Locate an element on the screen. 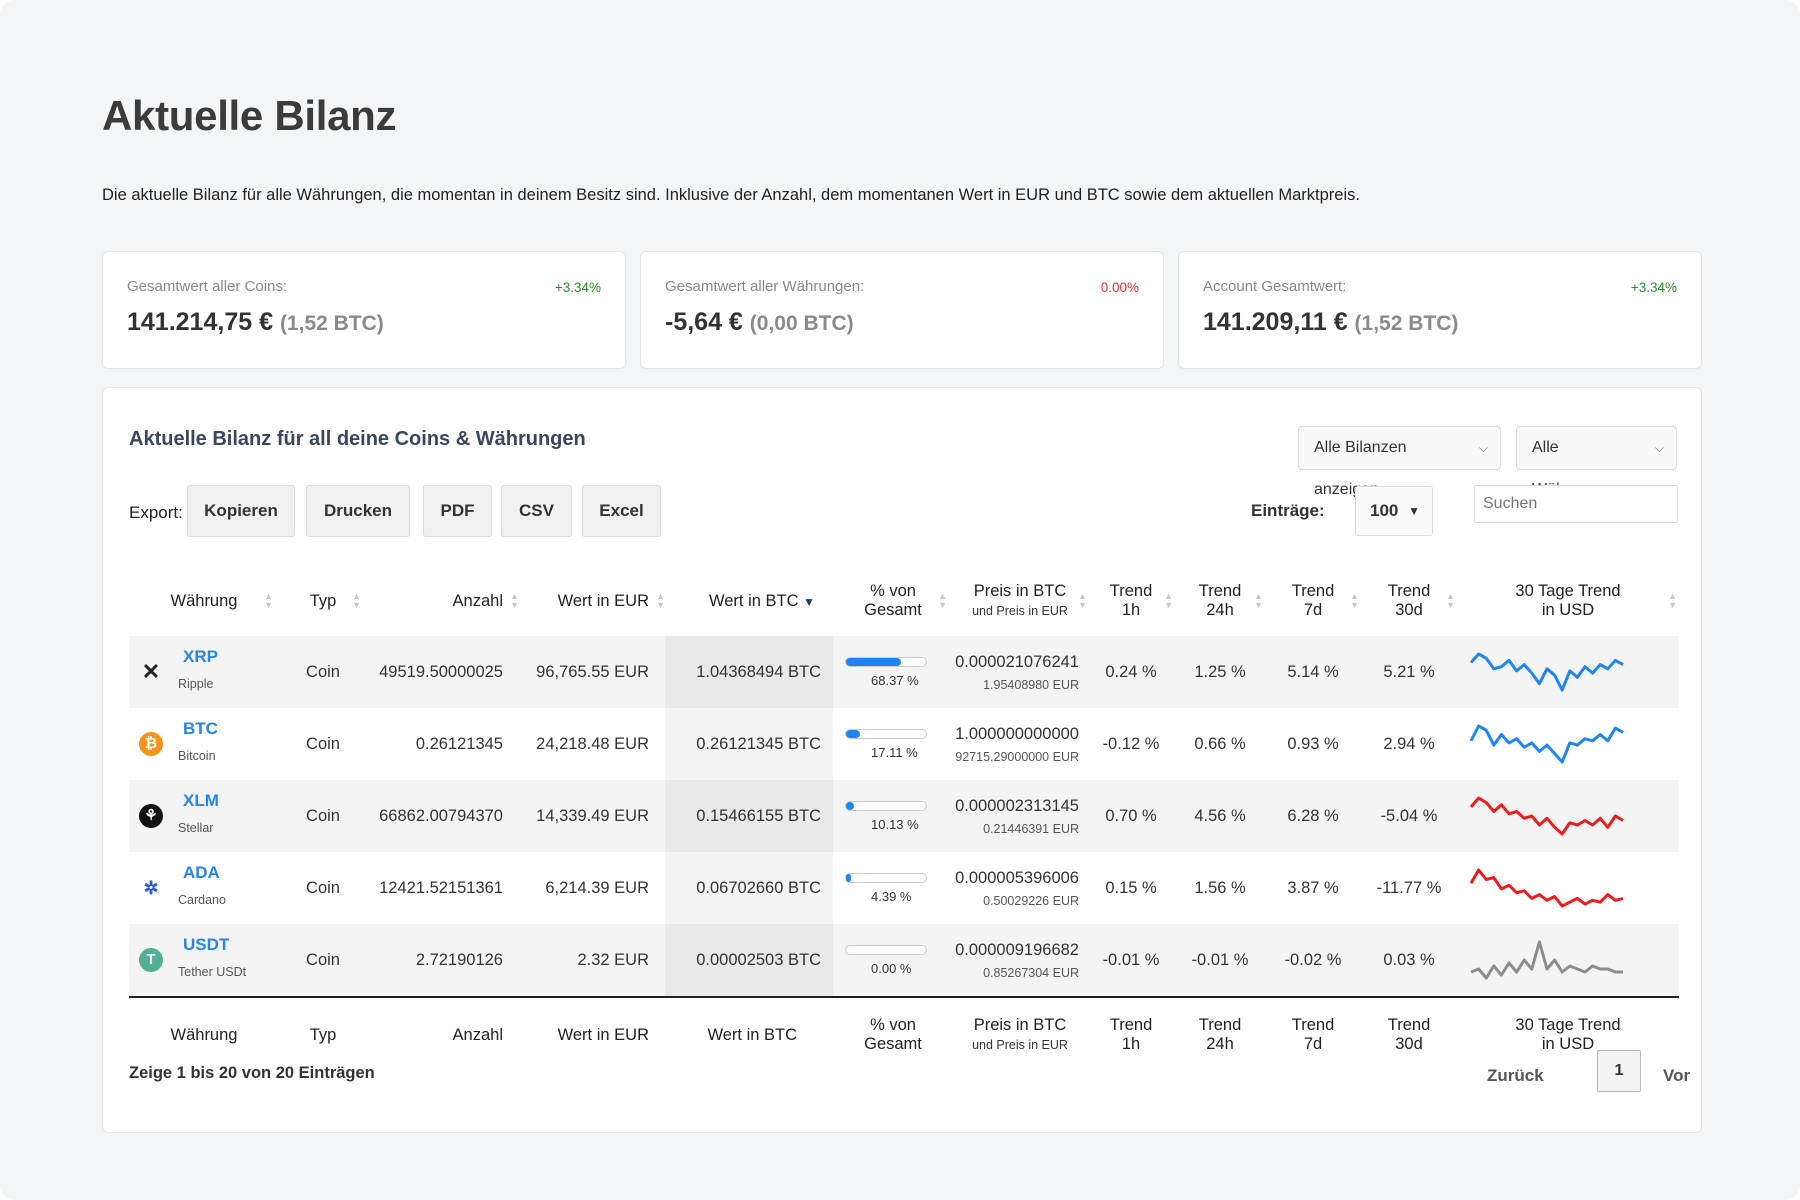  entries-label: Einträge: is located at coordinates (1288, 510).